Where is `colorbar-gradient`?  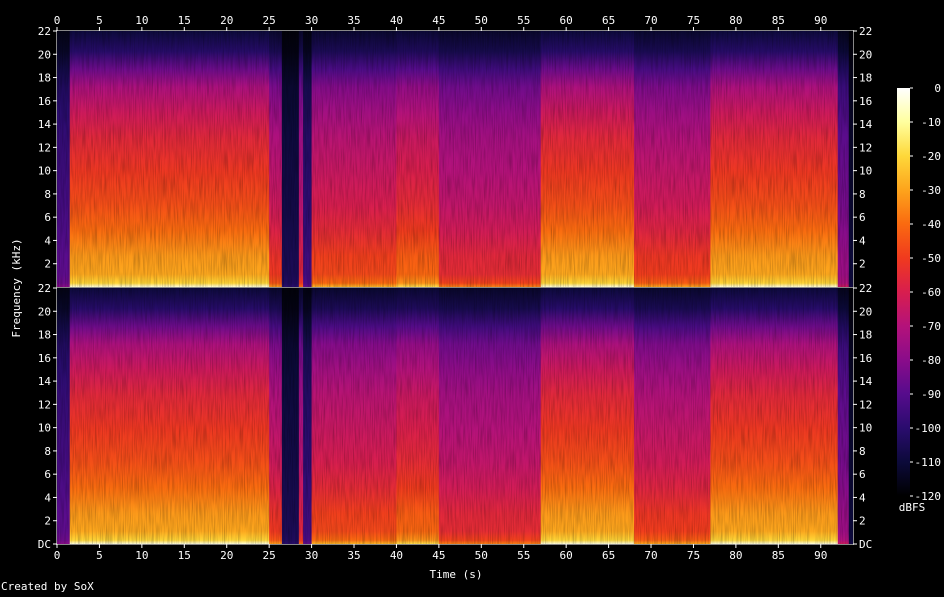 colorbar-gradient is located at coordinates (903, 292).